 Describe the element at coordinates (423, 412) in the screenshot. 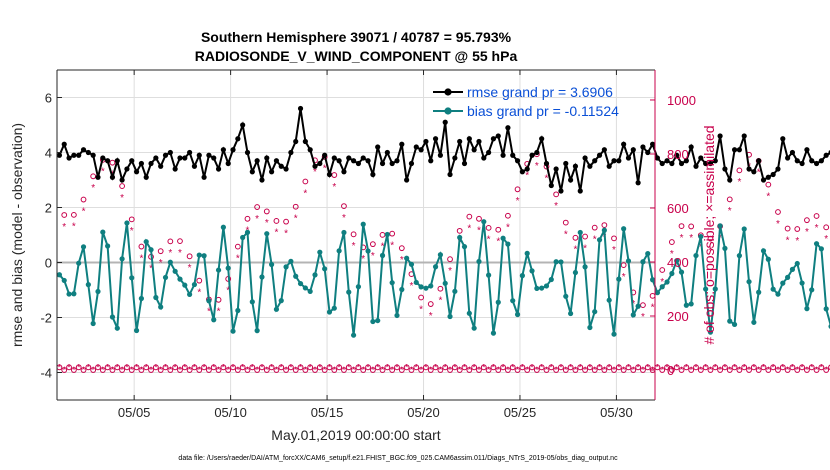

I see `x-tick-label: 05/20` at that location.